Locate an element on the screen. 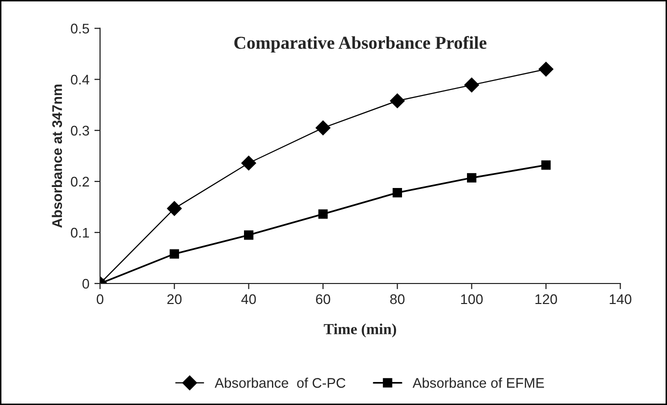 This screenshot has width=667, height=405. x-tick-label: 20 is located at coordinates (174, 299).